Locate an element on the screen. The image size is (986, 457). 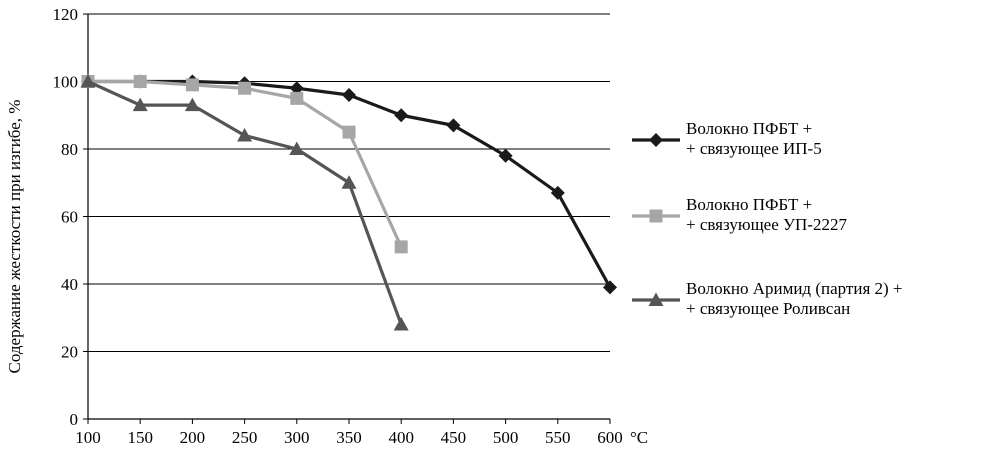
y-tick-label: 100 is located at coordinates (66, 82).